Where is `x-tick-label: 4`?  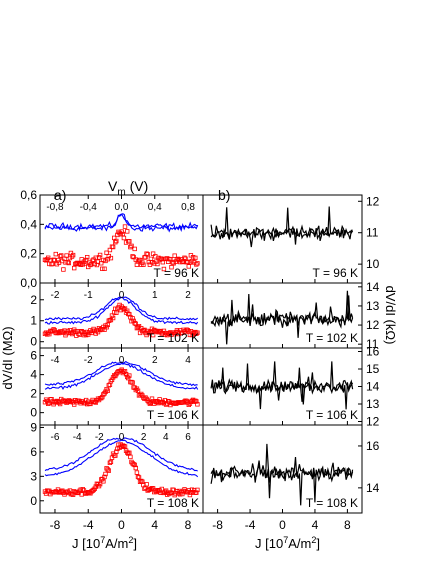 x-tick-label: 4 is located at coordinates (154, 525).